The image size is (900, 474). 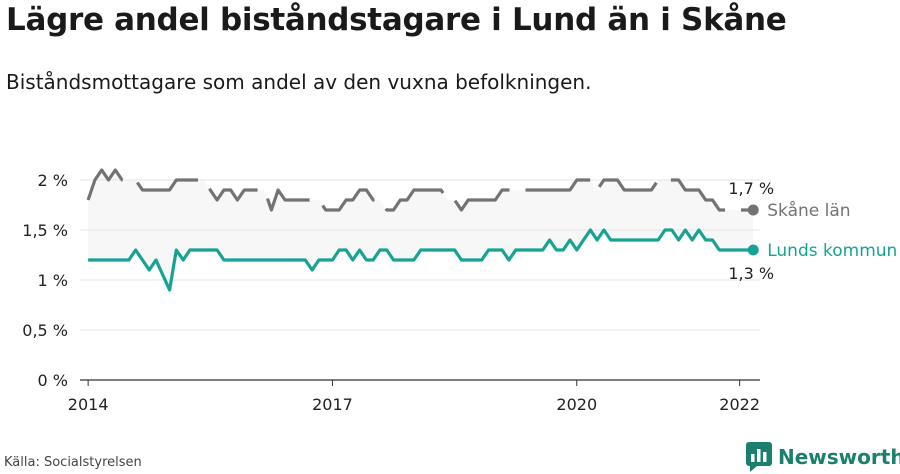 I want to click on x-tick-label: 2020, so click(x=576, y=404).